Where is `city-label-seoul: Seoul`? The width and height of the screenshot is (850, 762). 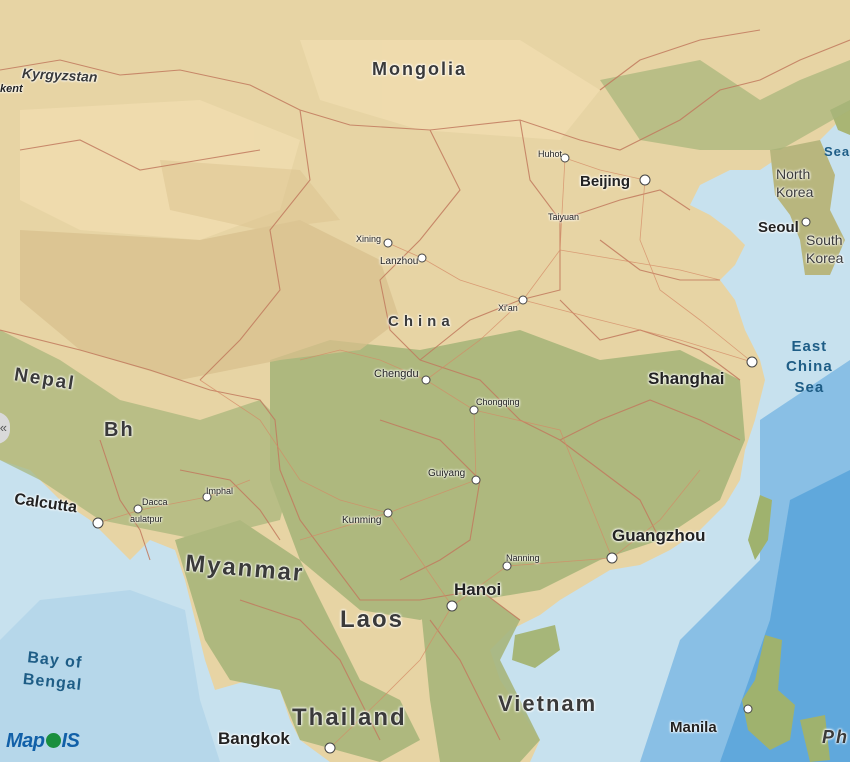
city-label-seoul: Seoul is located at coordinates (778, 227).